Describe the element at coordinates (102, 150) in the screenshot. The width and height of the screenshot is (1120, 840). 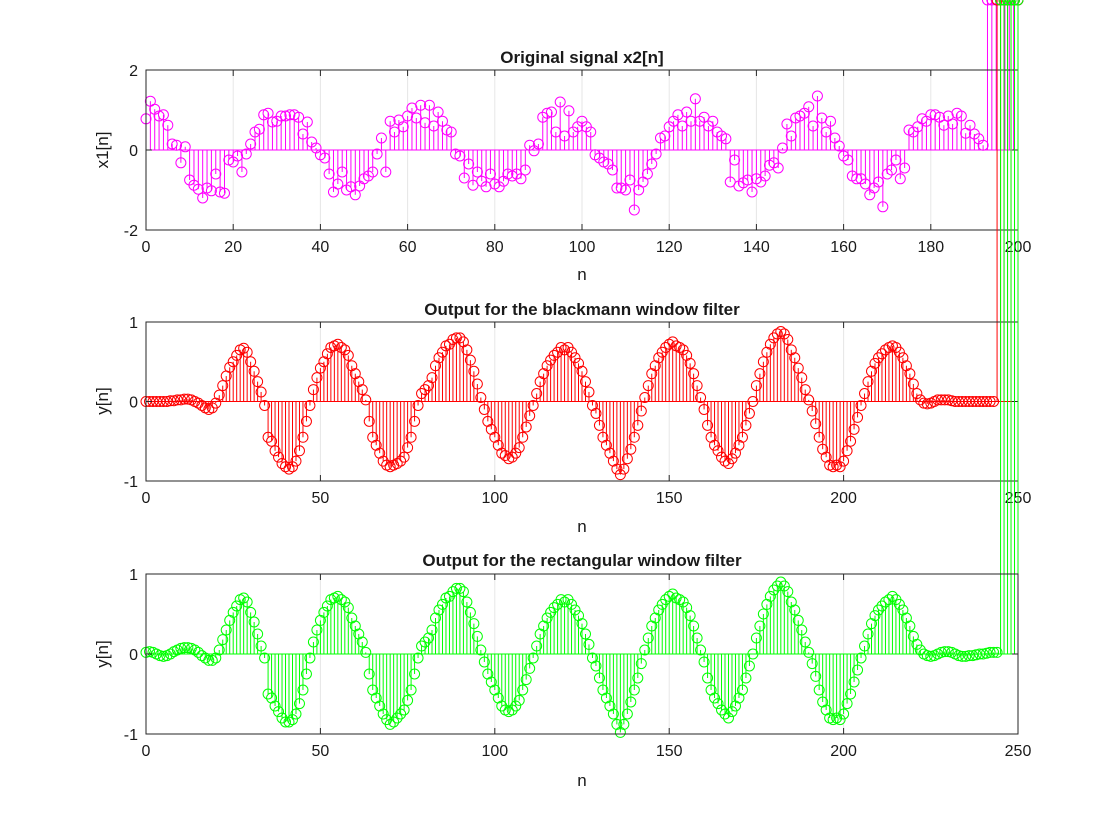
I see `y-axis-label: x1[n]` at that location.